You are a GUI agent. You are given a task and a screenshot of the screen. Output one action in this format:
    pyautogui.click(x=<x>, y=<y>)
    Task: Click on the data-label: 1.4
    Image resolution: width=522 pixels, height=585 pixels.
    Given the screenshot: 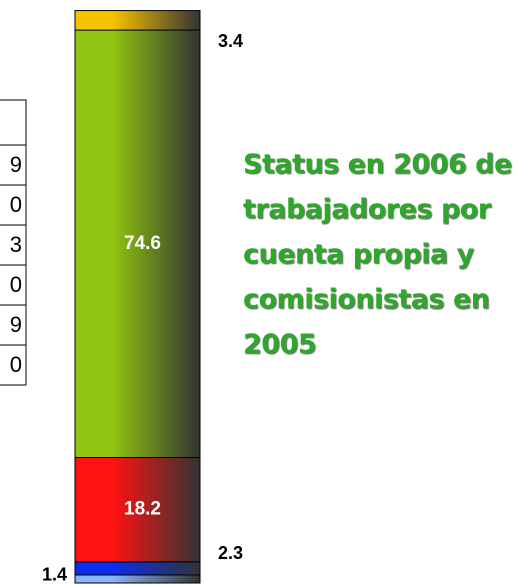 What is the action you would take?
    pyautogui.click(x=54, y=575)
    